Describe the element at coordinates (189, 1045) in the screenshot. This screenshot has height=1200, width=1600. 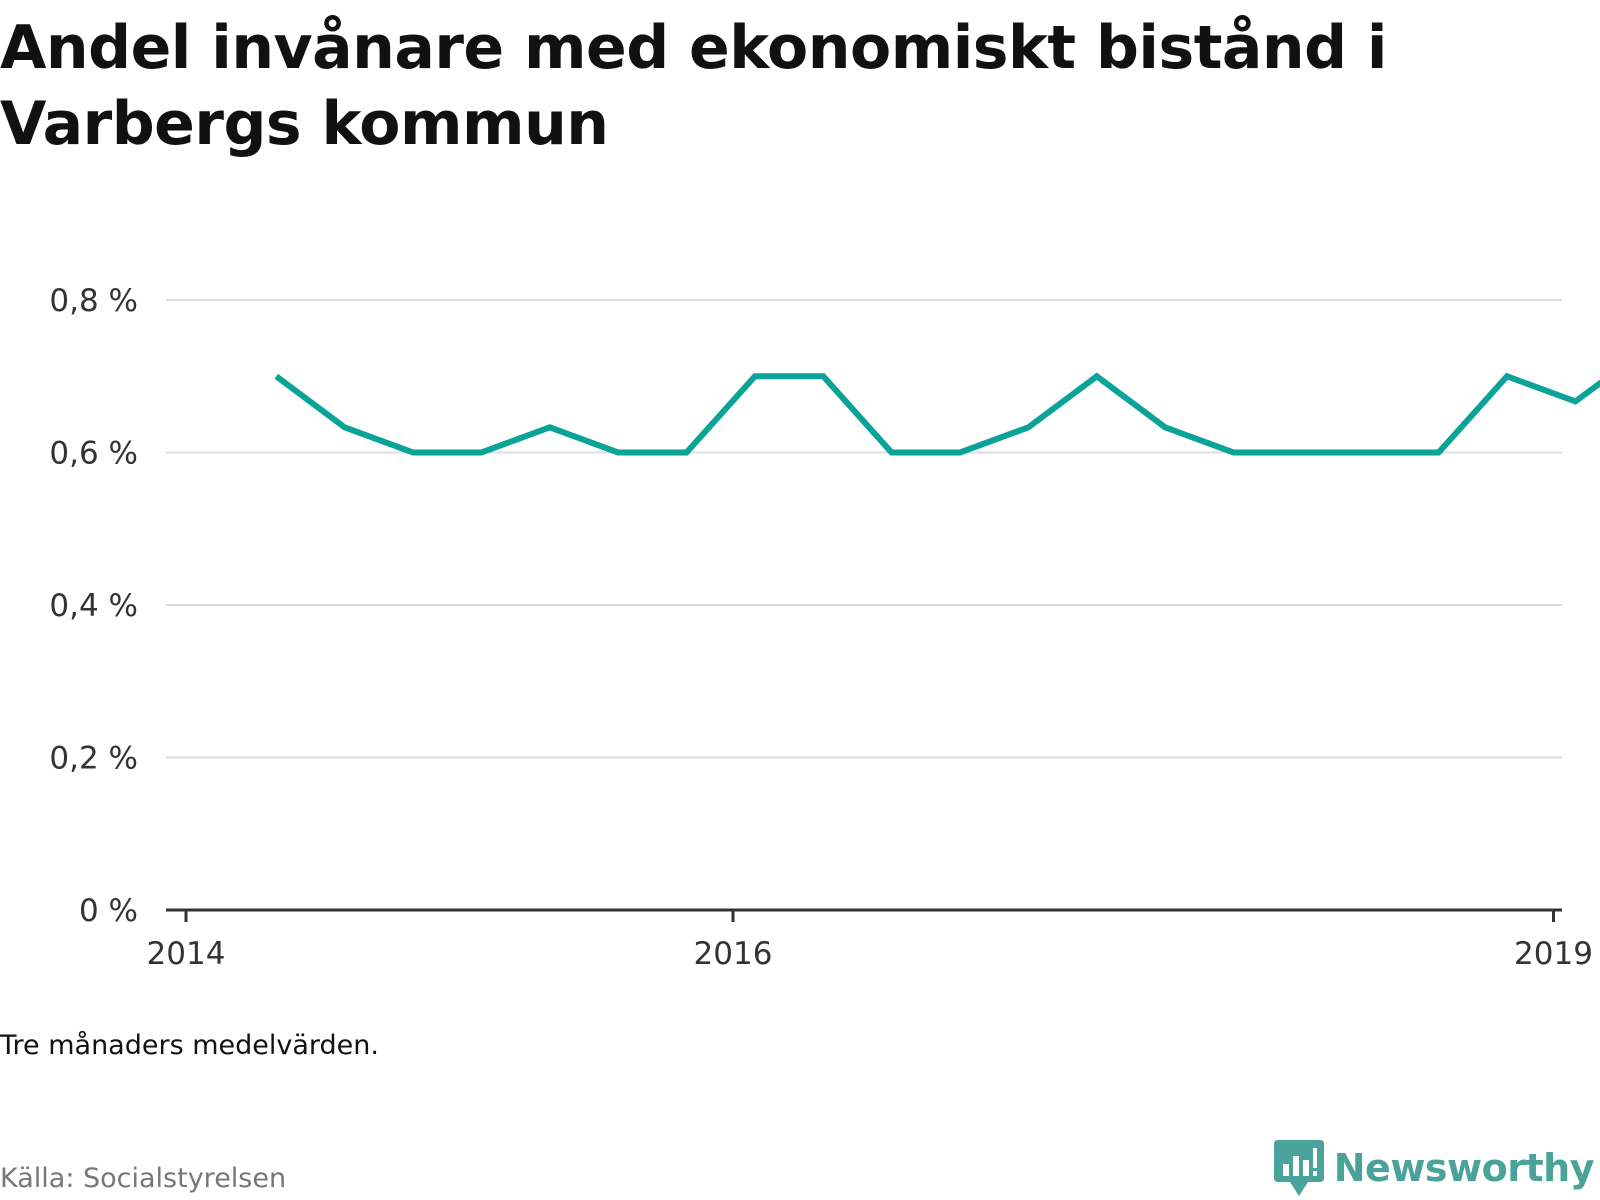
I see `chart-note: Tre månaders medelvärden.` at that location.